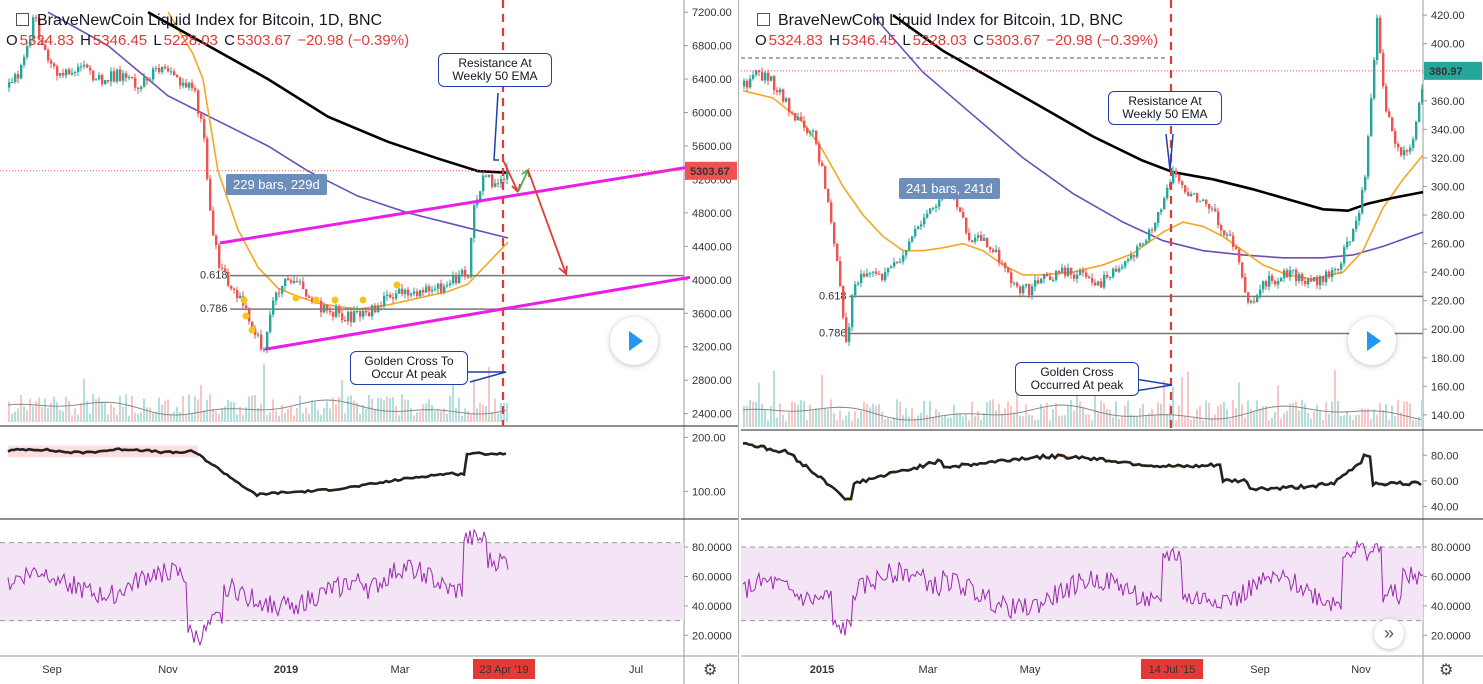 The width and height of the screenshot is (1483, 684). I want to click on sma-line, so click(278, 125).